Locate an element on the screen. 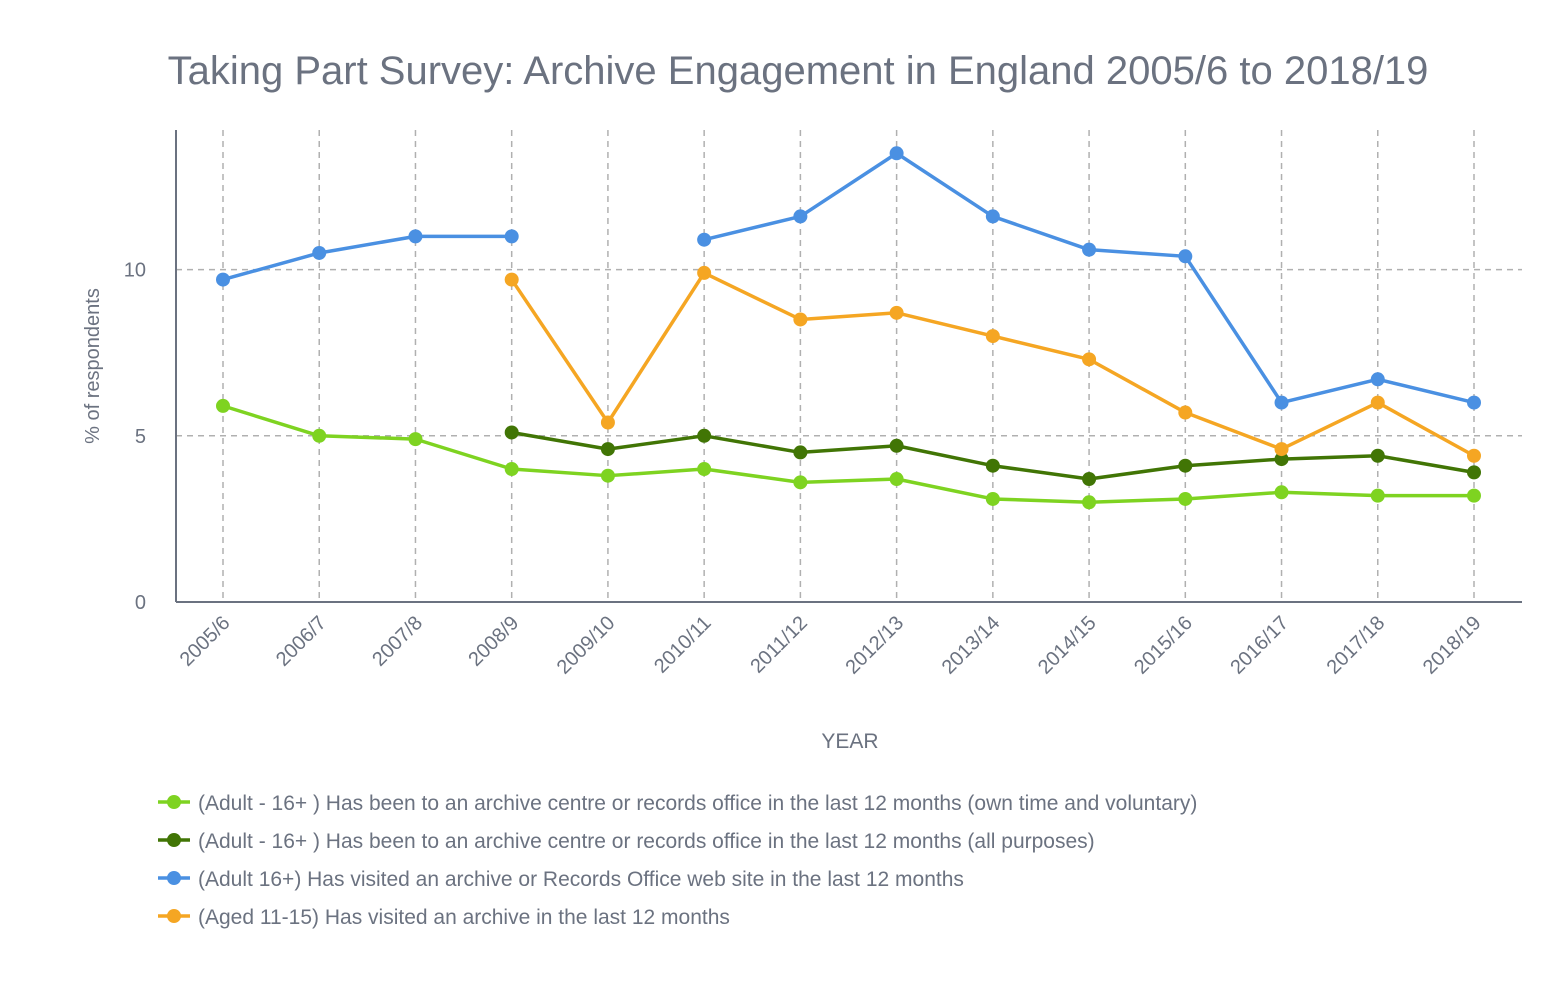 Image resolution: width=1559 pixels, height=998 pixels. x-tick-label: 2015/16 is located at coordinates (1163, 645).